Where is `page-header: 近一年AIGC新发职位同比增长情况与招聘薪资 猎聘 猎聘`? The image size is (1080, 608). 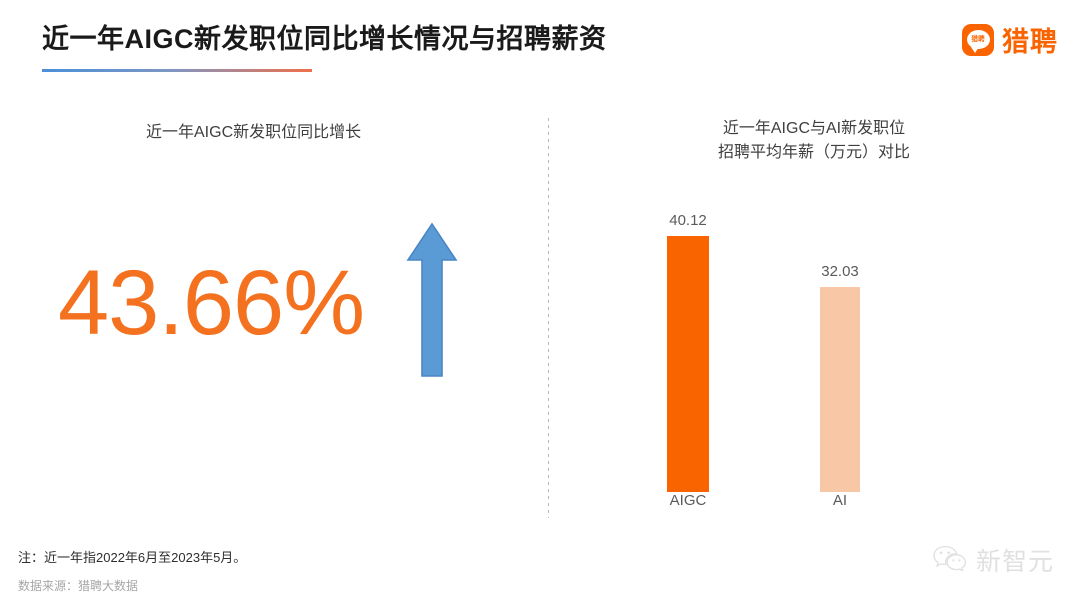
page-header: 近一年AIGC新发职位同比增长情况与招聘薪资 猎聘 猎聘 is located at coordinates (540, 44).